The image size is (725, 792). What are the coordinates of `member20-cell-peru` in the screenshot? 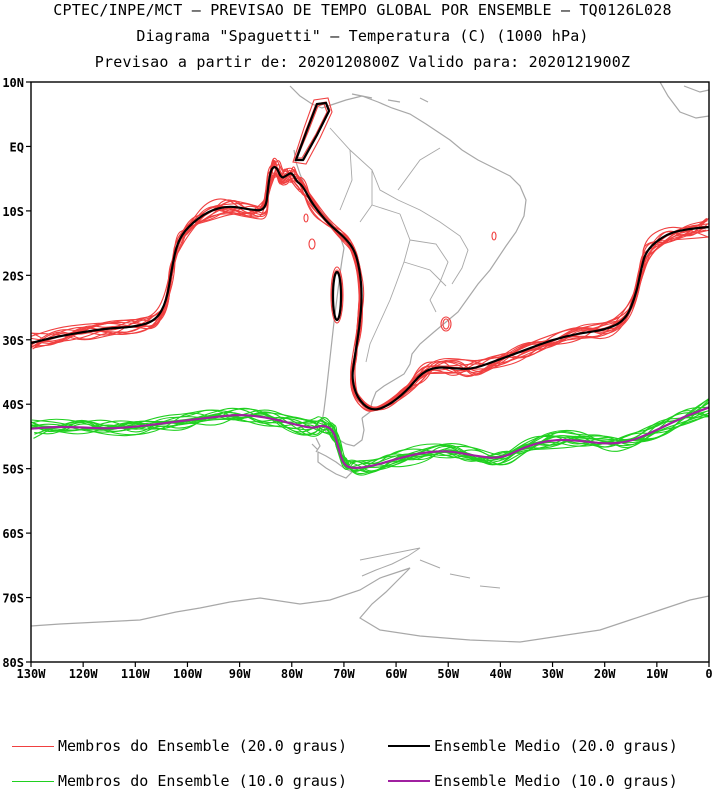 It's located at (306, 218).